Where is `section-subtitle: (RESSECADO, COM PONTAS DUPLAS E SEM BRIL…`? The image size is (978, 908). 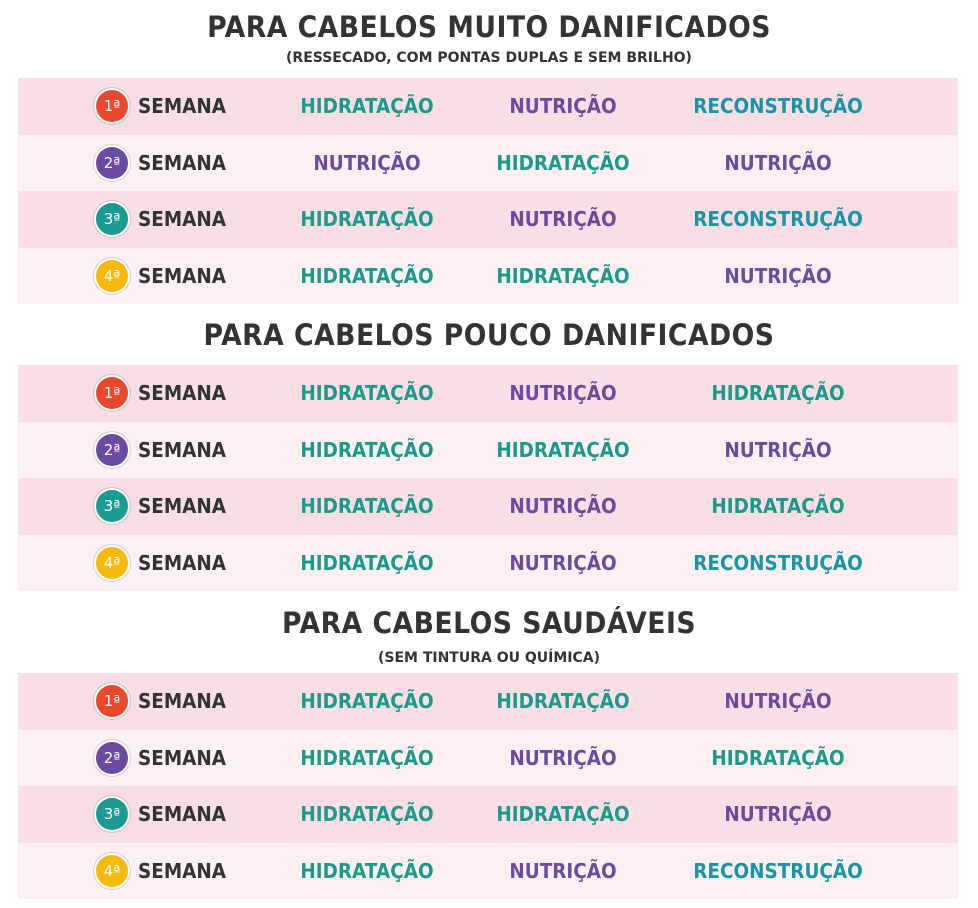
section-subtitle: (RESSECADO, COM PONTAS DUPLAS E SEM BRIL… is located at coordinates (489, 58).